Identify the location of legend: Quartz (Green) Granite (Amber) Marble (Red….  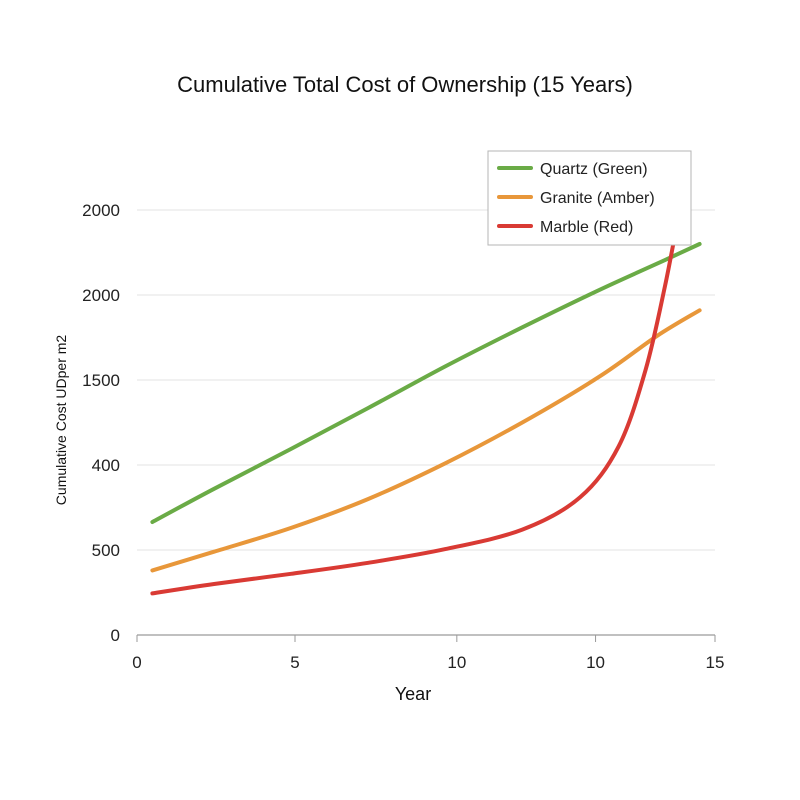
(589, 198).